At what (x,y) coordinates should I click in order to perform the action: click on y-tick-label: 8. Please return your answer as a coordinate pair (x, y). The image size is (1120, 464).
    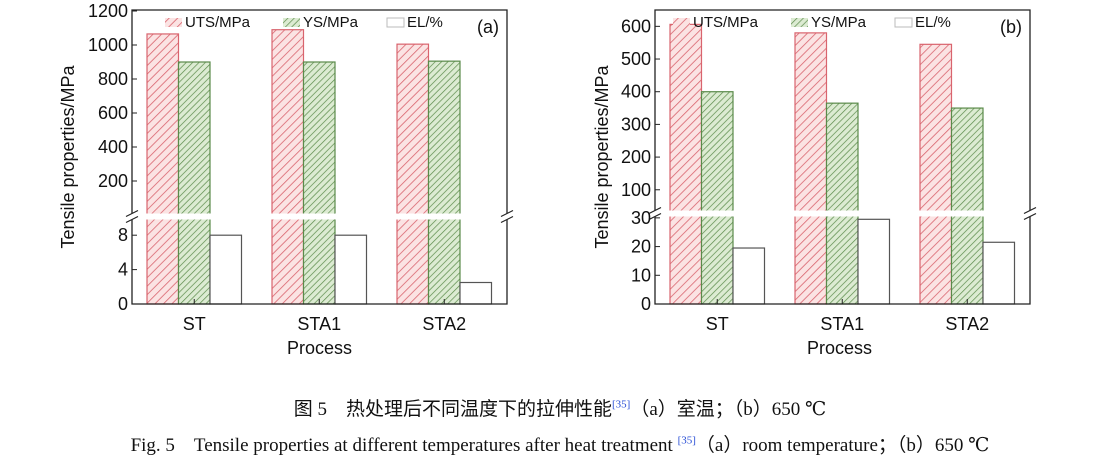
    Looking at the image, I should click on (123, 235).